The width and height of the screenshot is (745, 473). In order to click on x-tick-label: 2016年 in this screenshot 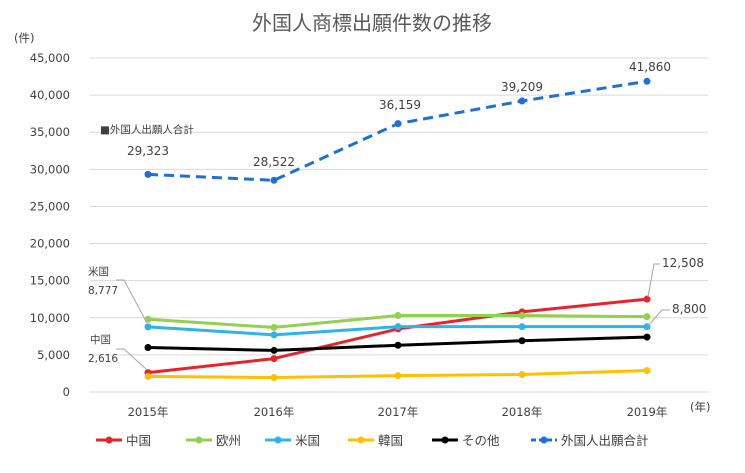, I will do `click(274, 412)`.